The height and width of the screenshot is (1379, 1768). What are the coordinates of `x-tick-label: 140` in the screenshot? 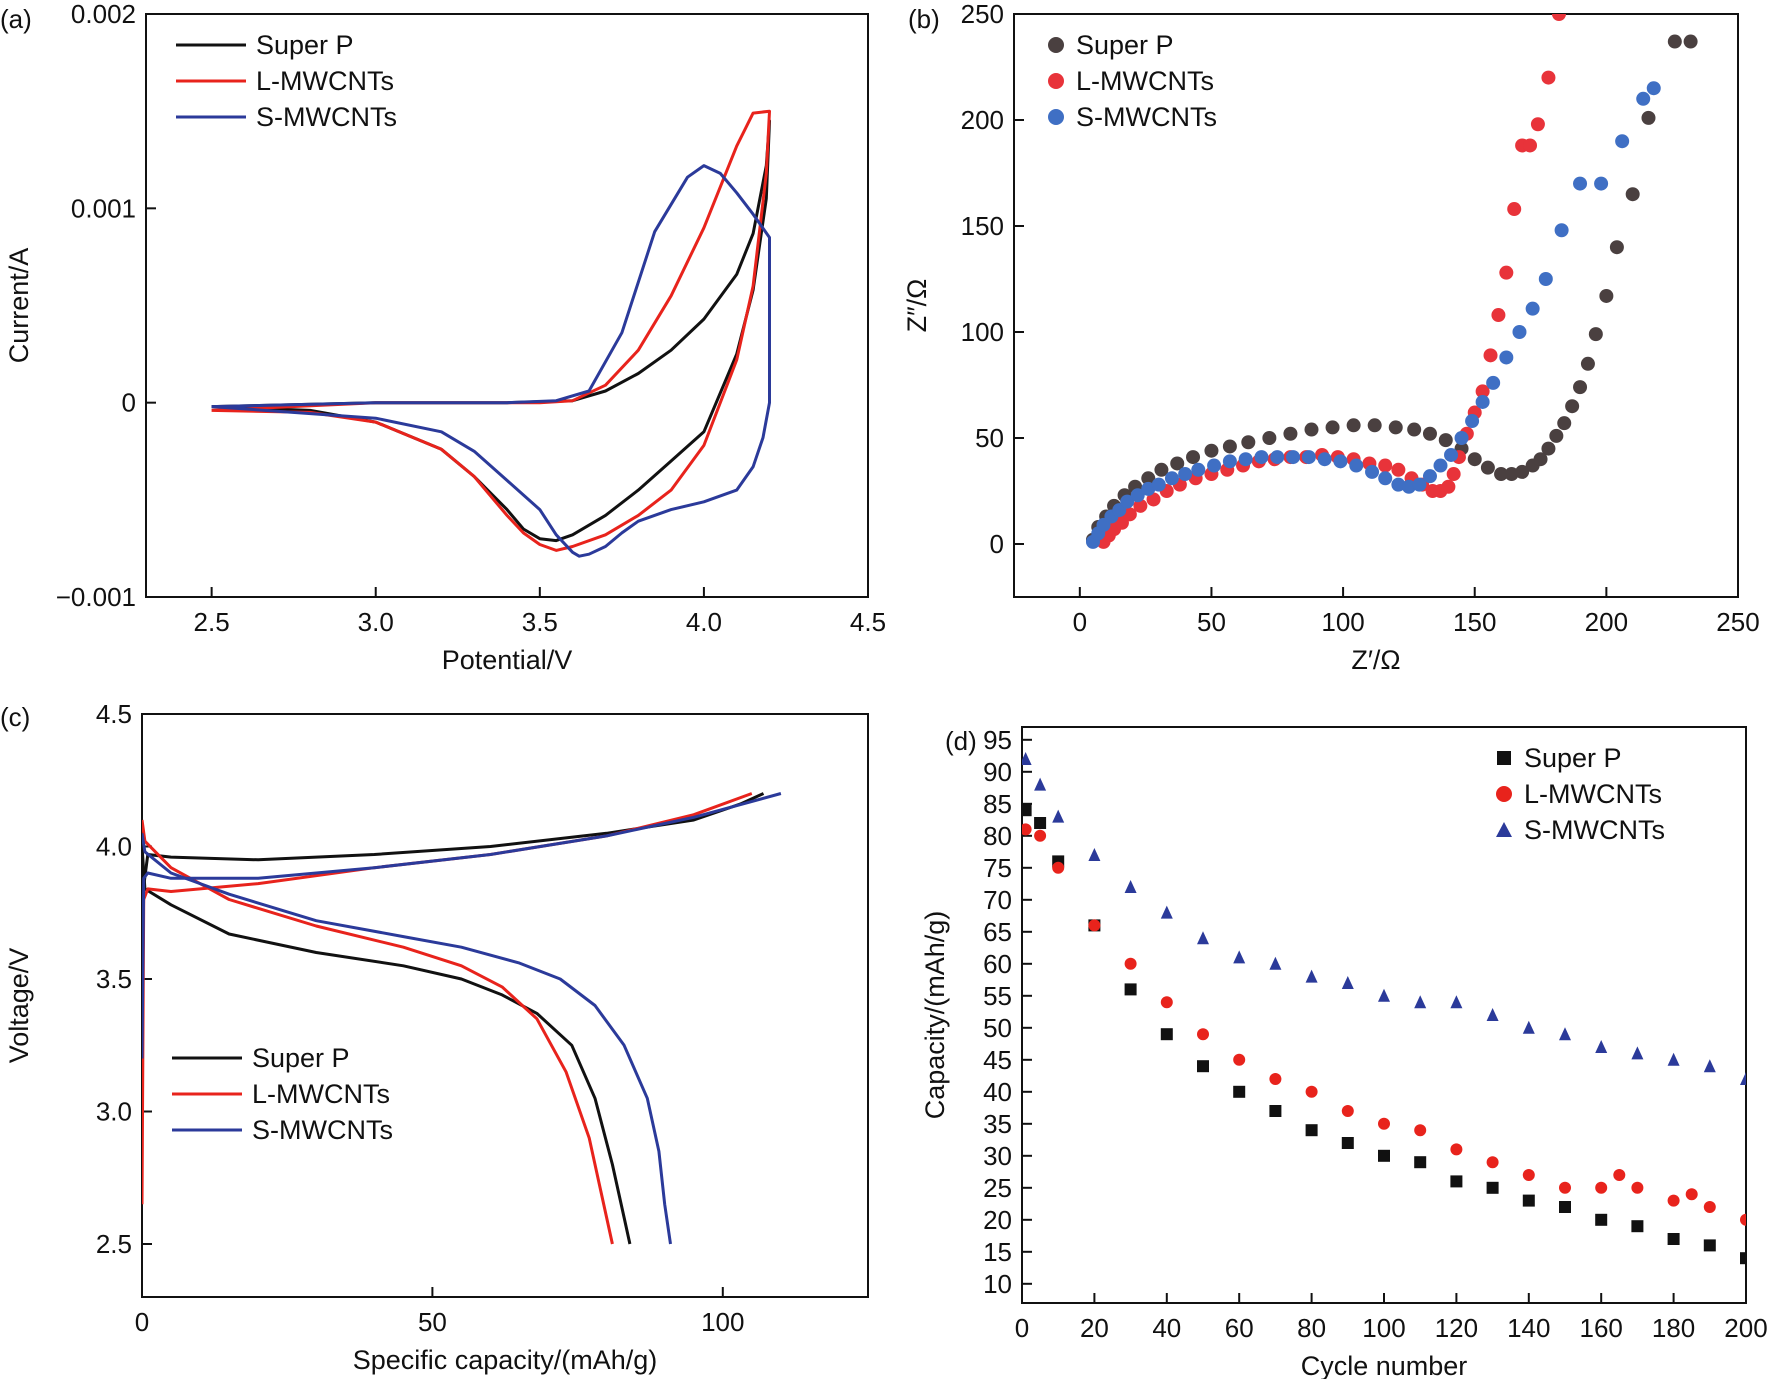 It's located at (1528, 1328).